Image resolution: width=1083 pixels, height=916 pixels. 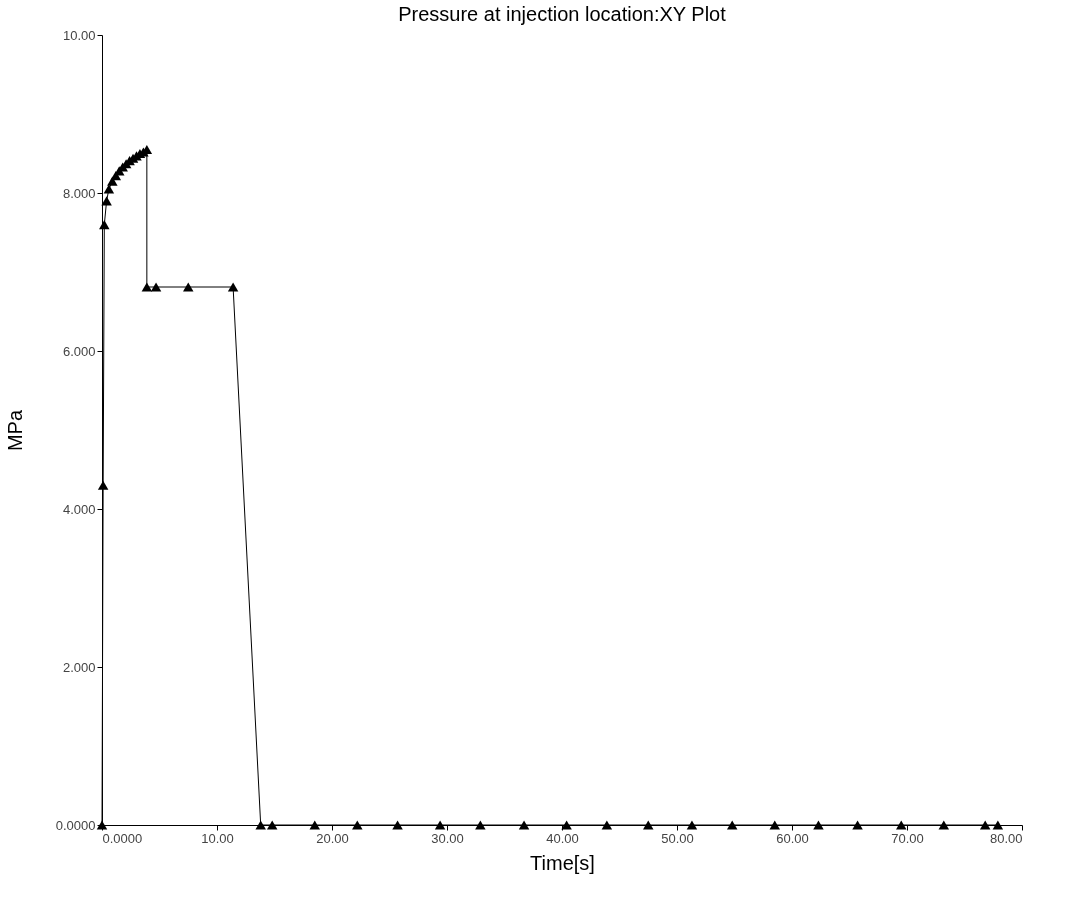 I want to click on y-tick-label: 0.0000, so click(x=75, y=825).